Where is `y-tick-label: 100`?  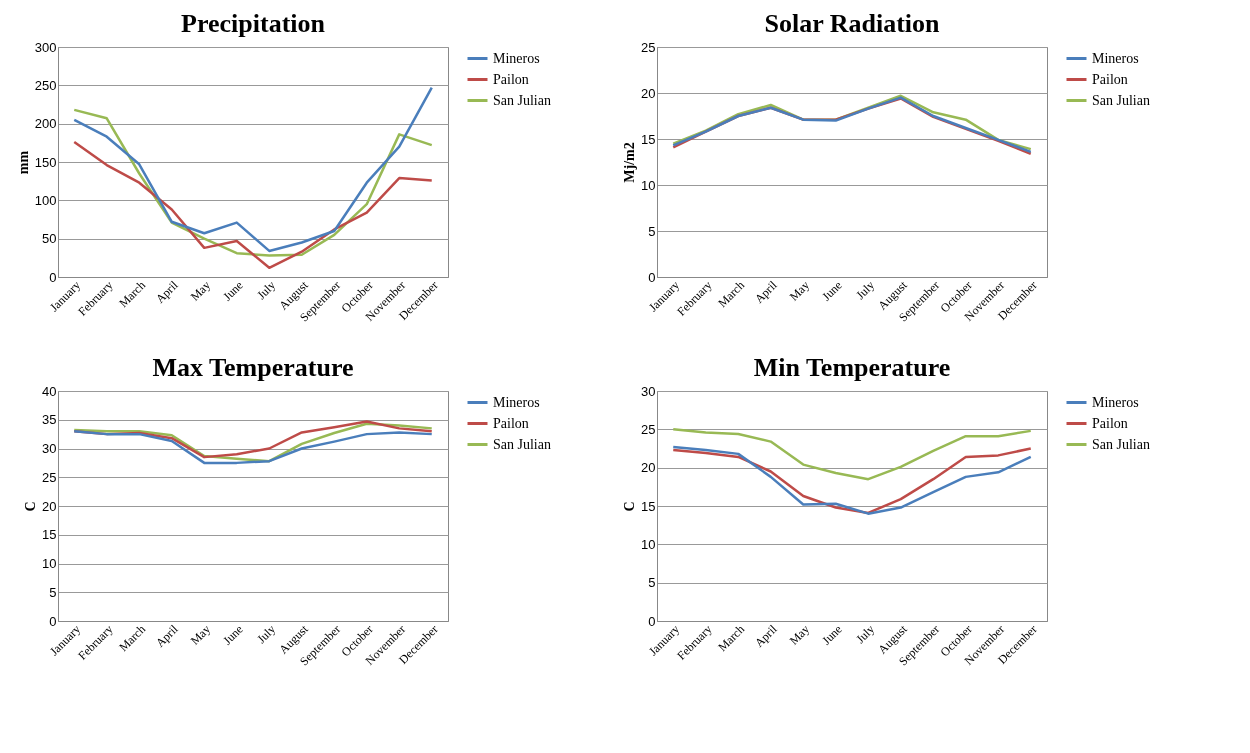
y-tick-label: 100 is located at coordinates (45, 200).